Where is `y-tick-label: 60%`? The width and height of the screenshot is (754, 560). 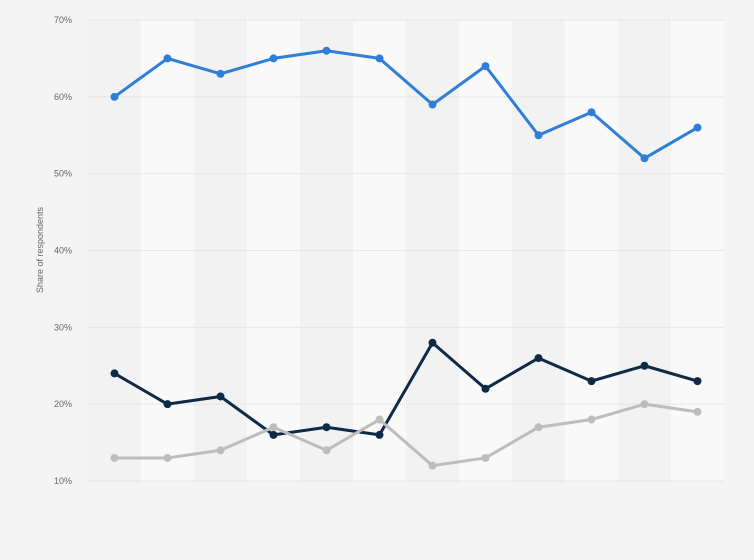
y-tick-label: 60% is located at coordinates (63, 97).